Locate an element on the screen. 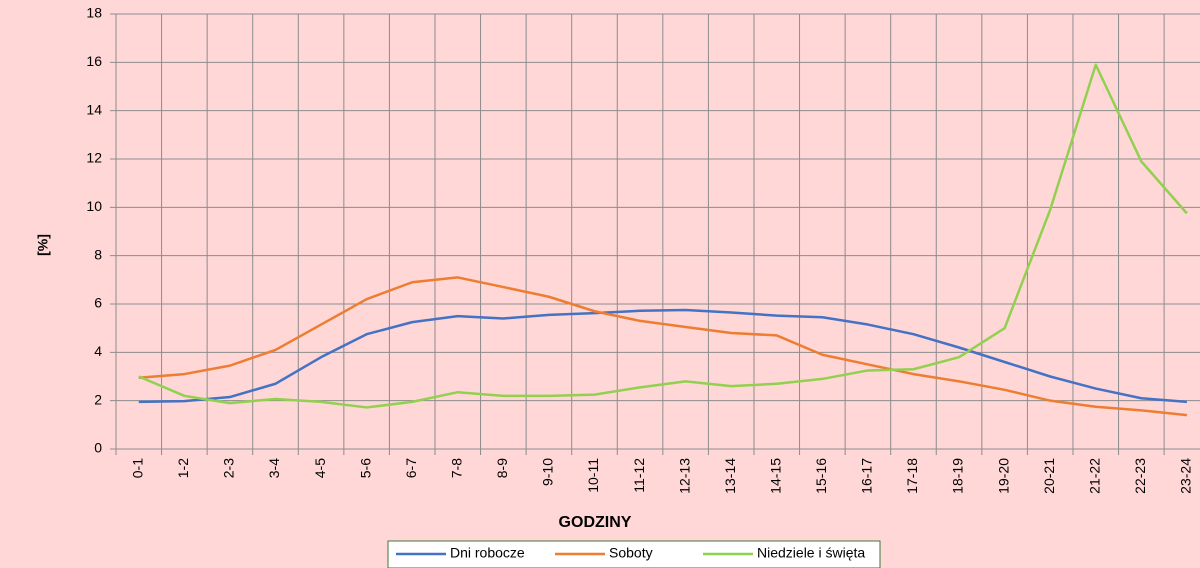 The width and height of the screenshot is (1200, 568). x-tick-label: 7-8 is located at coordinates (456, 468).